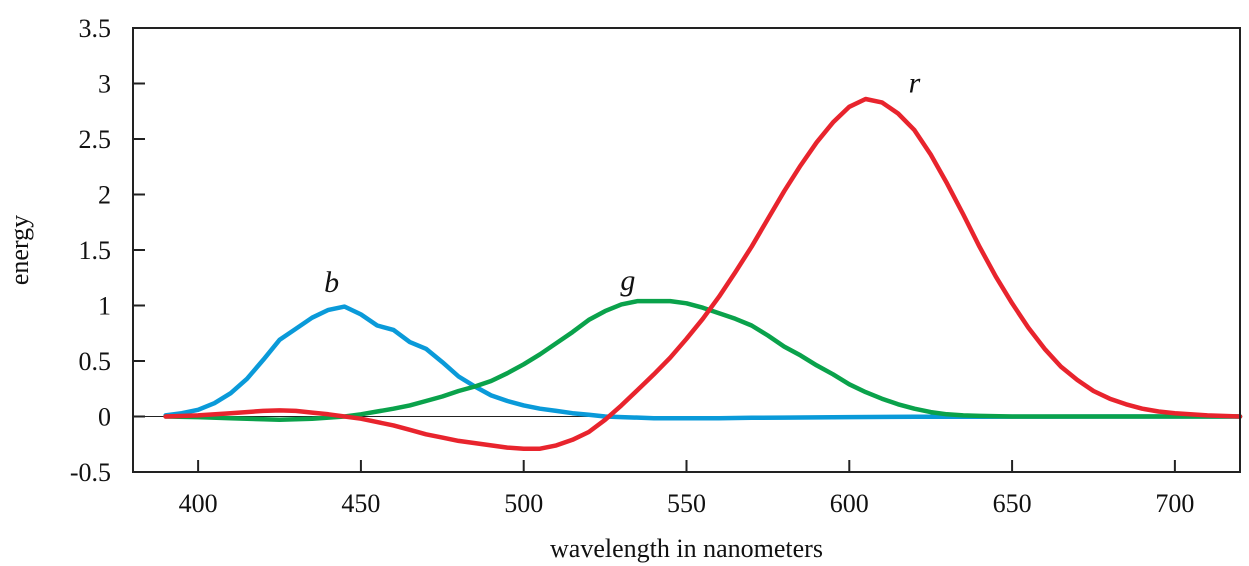 The height and width of the screenshot is (566, 1249). What do you see at coordinates (360, 503) in the screenshot?
I see `x-tick-label: 450` at bounding box center [360, 503].